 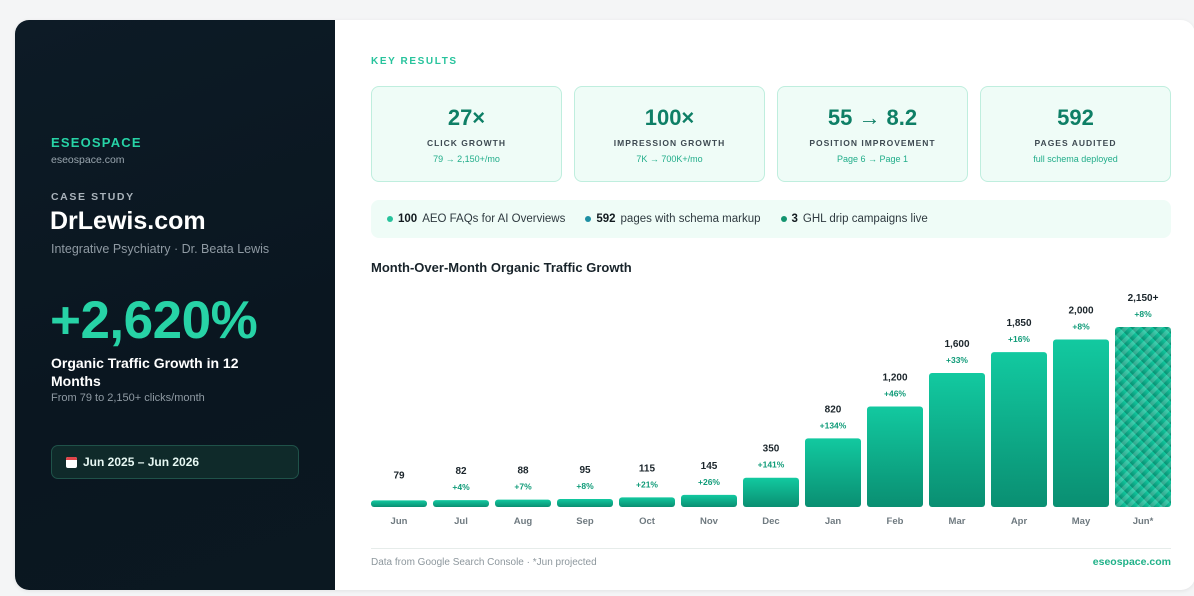 I want to click on stat-card-impression-growth: 100× IMPRESSION GROWTH 7K → 700K+/mo, so click(x=669, y=134).